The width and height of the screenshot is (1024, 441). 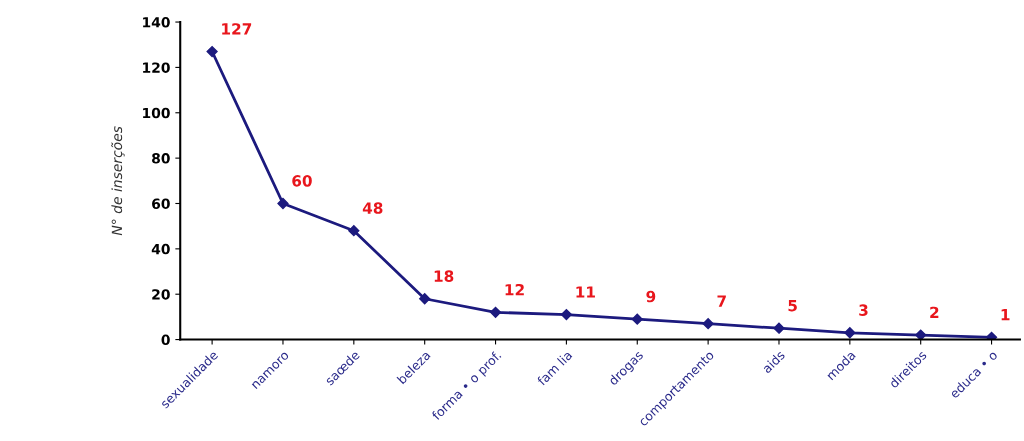 What do you see at coordinates (156, 67) in the screenshot?
I see `y-tick-label: 120` at bounding box center [156, 67].